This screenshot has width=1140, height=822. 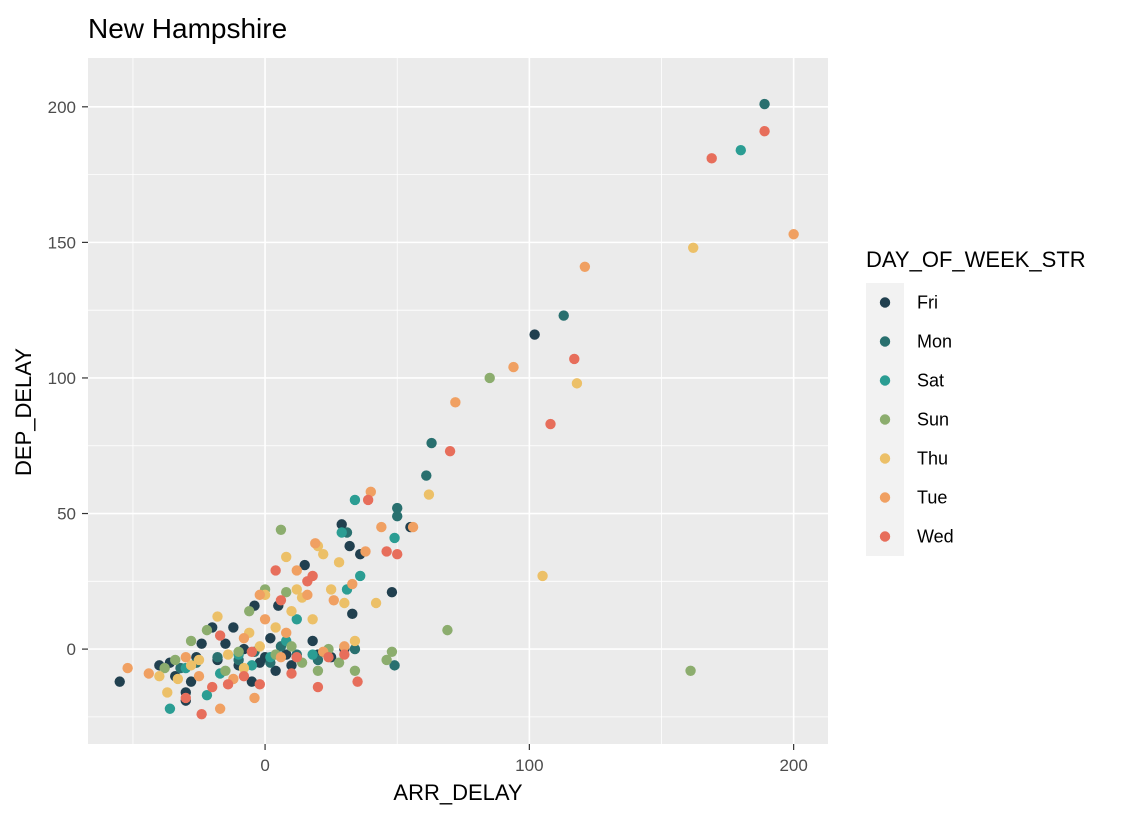 What do you see at coordinates (62, 107) in the screenshot?
I see `y-tick-label: 200` at bounding box center [62, 107].